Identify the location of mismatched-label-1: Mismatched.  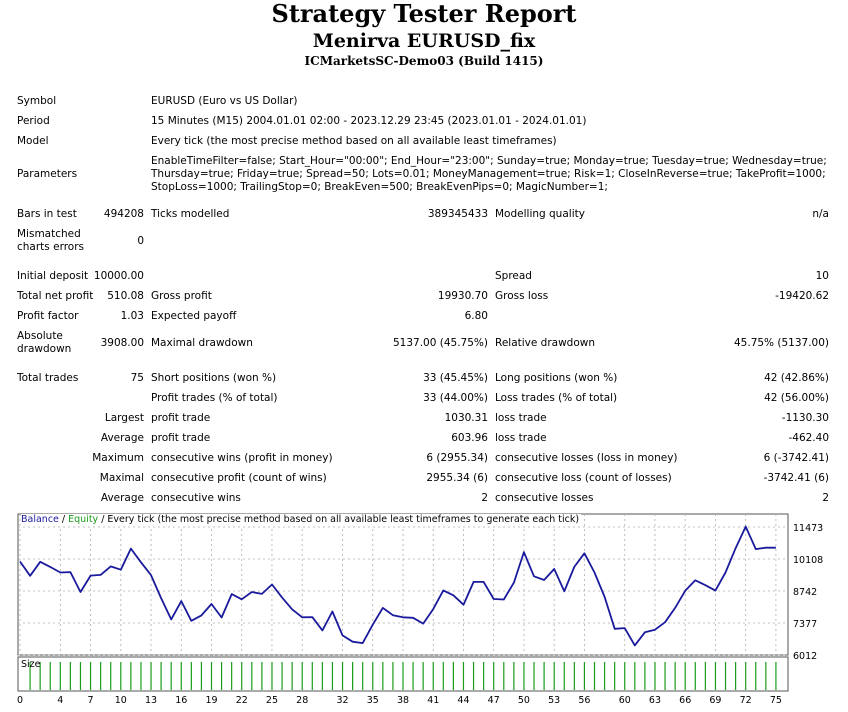
(49, 234).